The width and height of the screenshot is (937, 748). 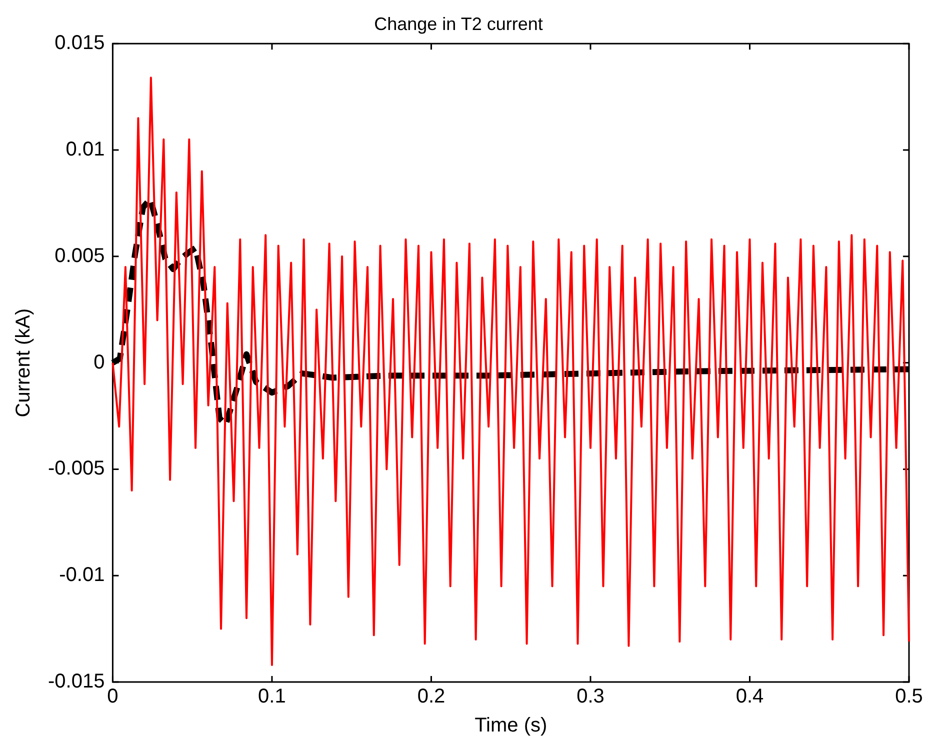 I want to click on chart-title: Change in T2 current, so click(x=458, y=24).